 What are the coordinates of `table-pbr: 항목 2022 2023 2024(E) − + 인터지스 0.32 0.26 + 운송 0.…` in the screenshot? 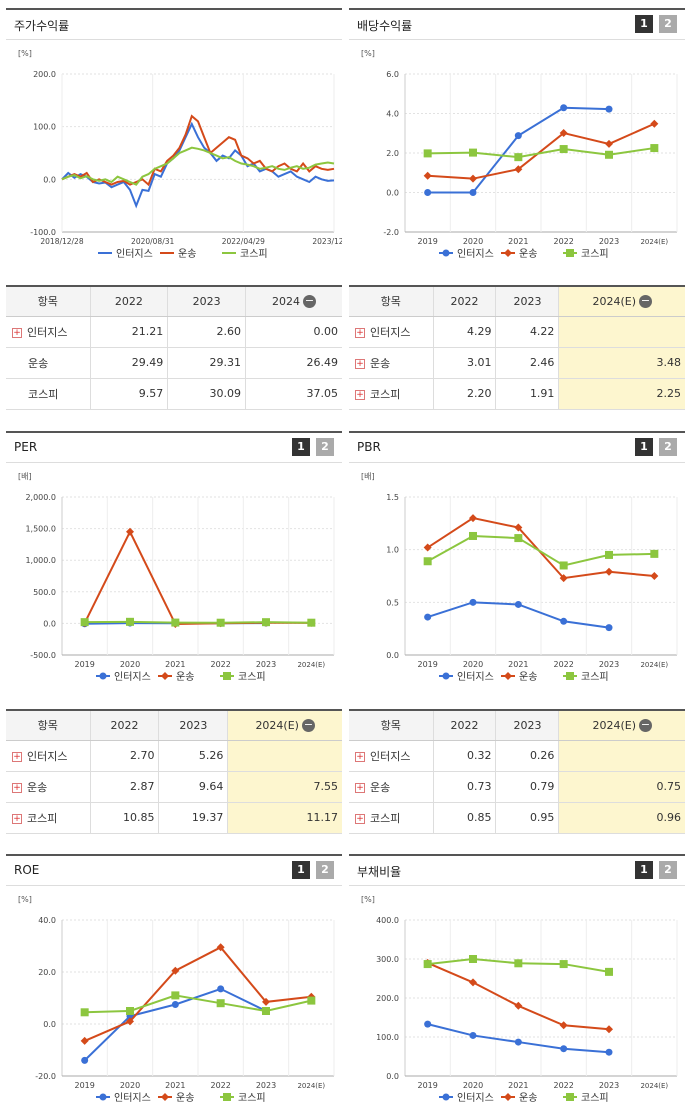 It's located at (517, 771).